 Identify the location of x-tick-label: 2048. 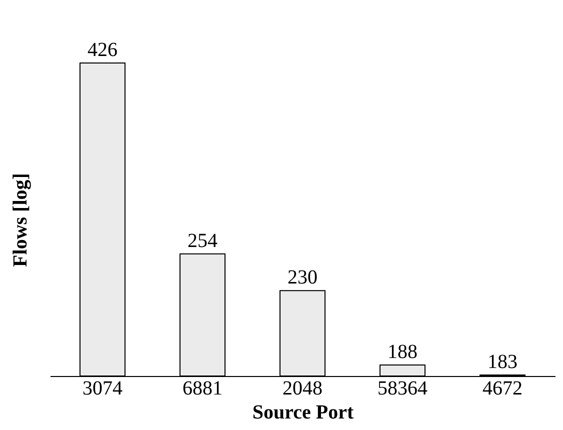
(302, 389).